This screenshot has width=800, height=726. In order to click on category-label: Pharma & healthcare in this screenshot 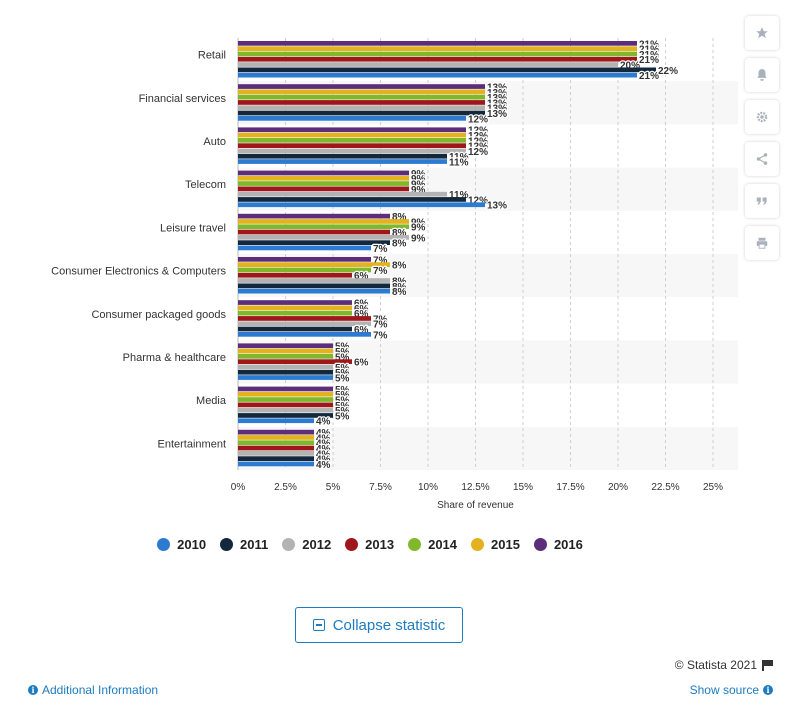, I will do `click(174, 358)`.